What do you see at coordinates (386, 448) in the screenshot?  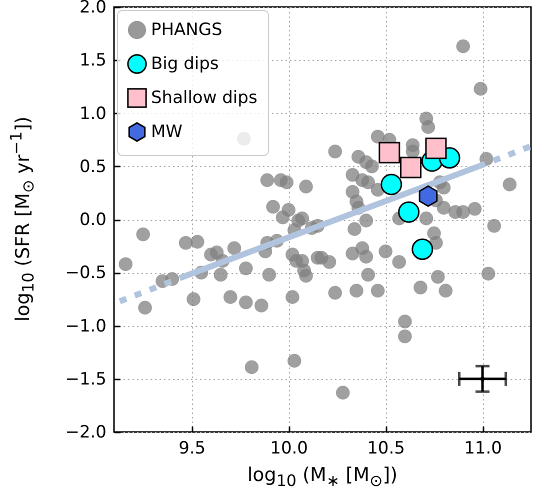 I see `x-tick-label: 10.5` at bounding box center [386, 448].